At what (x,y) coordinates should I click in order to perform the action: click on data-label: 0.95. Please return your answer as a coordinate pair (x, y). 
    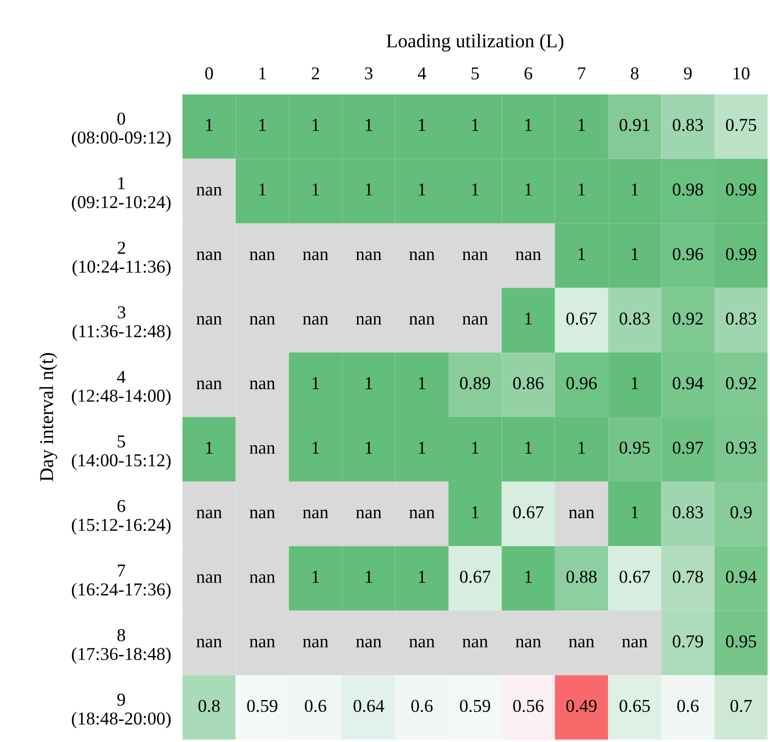
    Looking at the image, I should click on (635, 448).